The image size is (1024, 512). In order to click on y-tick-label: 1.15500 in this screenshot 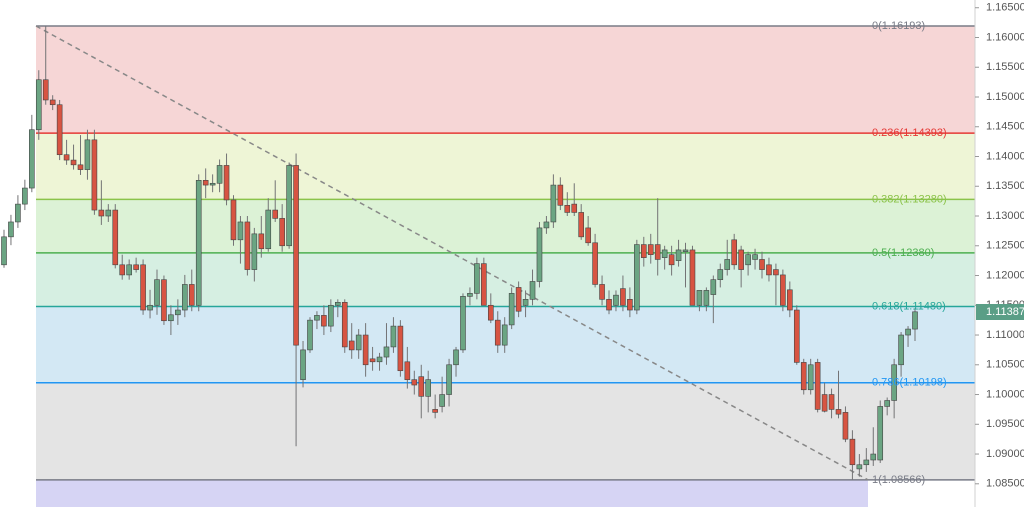, I will do `click(1005, 67)`.